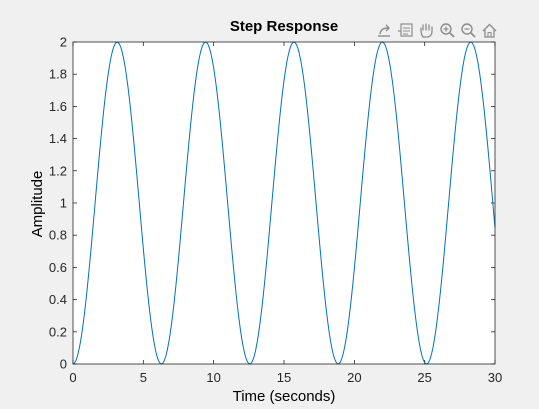  What do you see at coordinates (354, 377) in the screenshot?
I see `x-tick-label: 20` at bounding box center [354, 377].